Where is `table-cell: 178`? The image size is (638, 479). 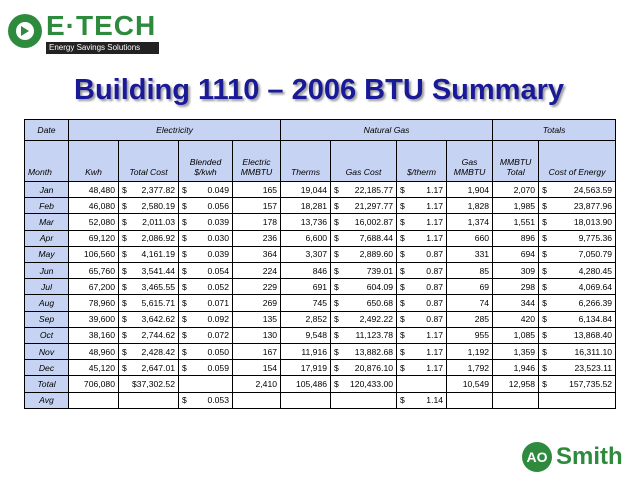
table-cell: 178 is located at coordinates (256, 222).